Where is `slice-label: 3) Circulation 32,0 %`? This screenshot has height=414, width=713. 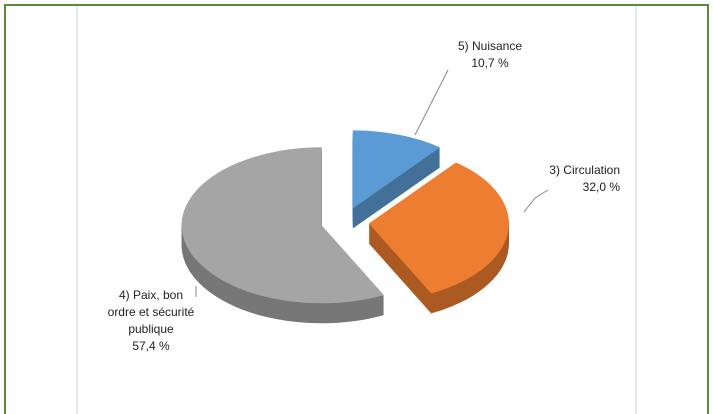
slice-label: 3) Circulation 32,0 % is located at coordinates (584, 178).